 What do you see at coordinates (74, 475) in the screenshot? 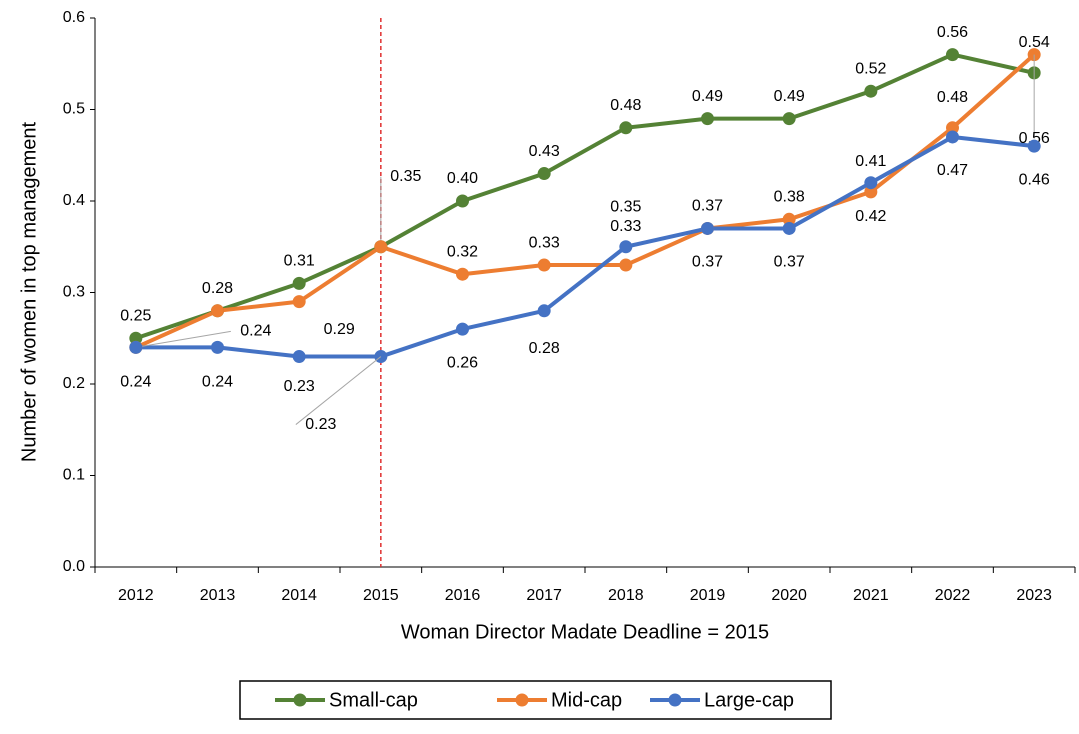
I see `y-tick-label: 0.1` at bounding box center [74, 475].